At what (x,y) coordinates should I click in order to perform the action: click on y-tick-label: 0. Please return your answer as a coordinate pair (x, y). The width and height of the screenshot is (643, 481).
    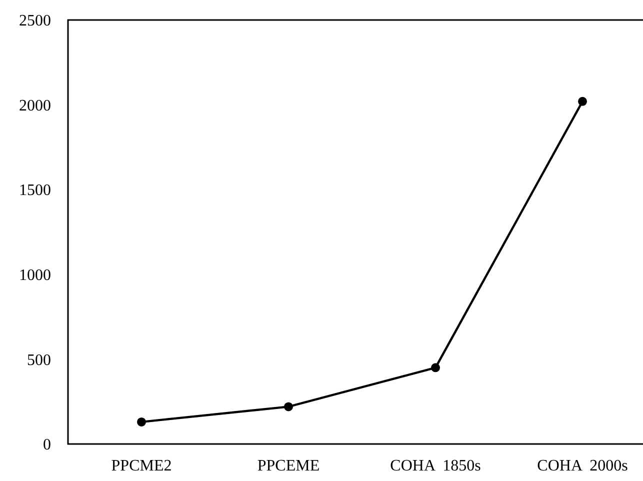
    Looking at the image, I should click on (47, 445).